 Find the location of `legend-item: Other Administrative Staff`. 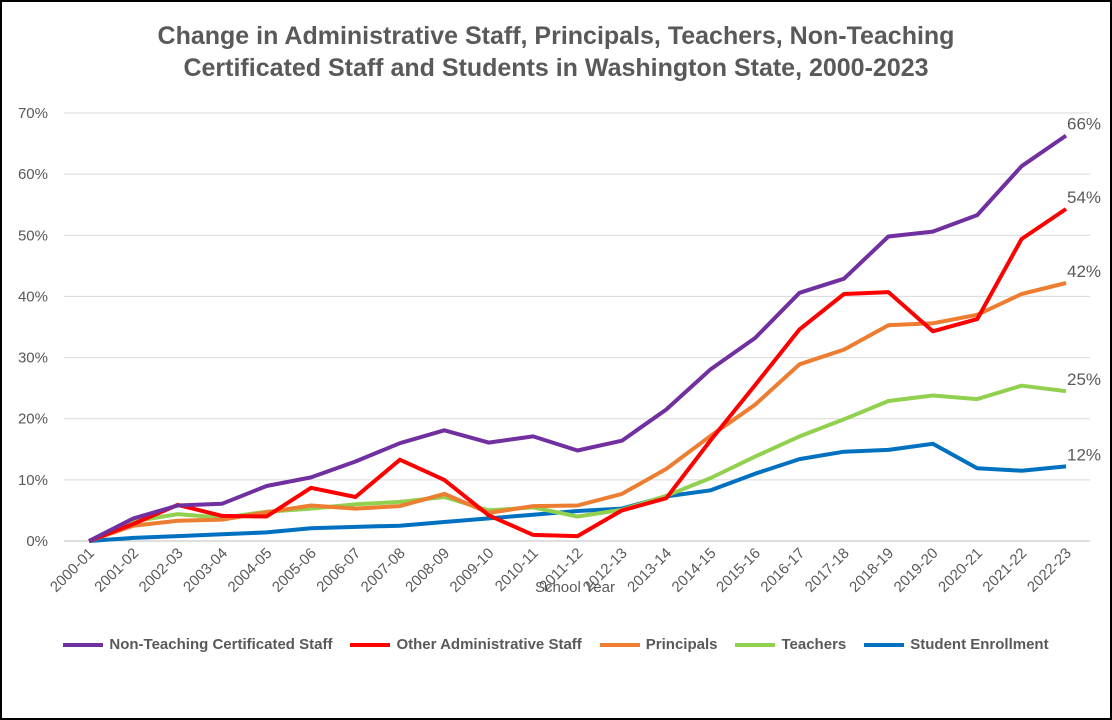

legend-item: Other Administrative Staff is located at coordinates (466, 644).